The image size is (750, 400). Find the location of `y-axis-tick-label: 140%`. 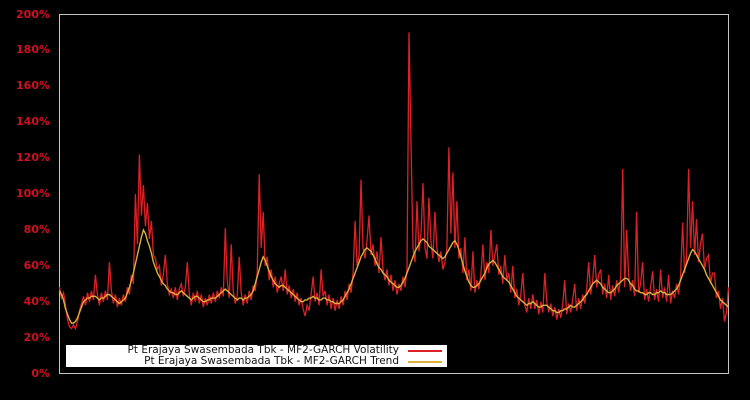

y-axis-tick-label: 140% is located at coordinates (33, 122).